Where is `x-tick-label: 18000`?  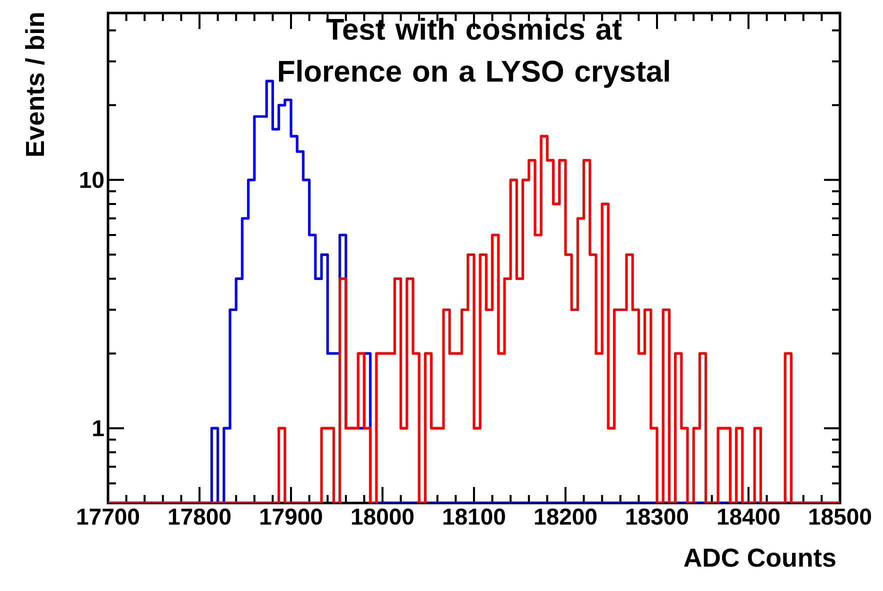 x-tick-label: 18000 is located at coordinates (383, 516).